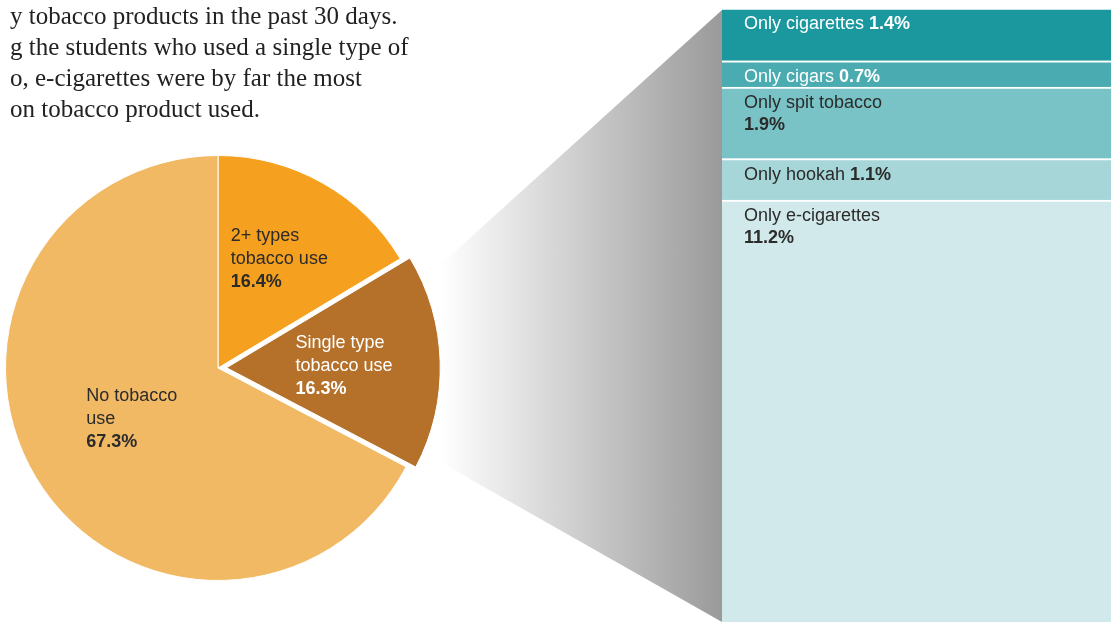  What do you see at coordinates (813, 102) in the screenshot?
I see `series-label: Only spit tobacco` at bounding box center [813, 102].